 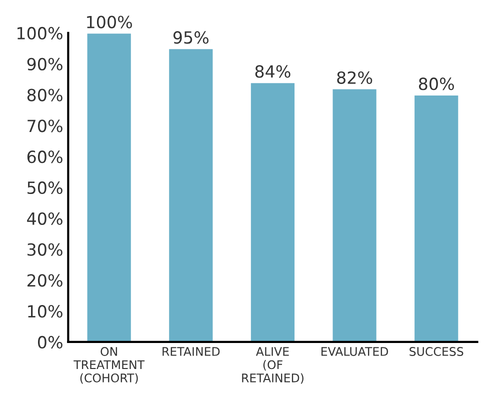 What do you see at coordinates (45, 311) in the screenshot?
I see `y-tick-label: 10%` at bounding box center [45, 311].